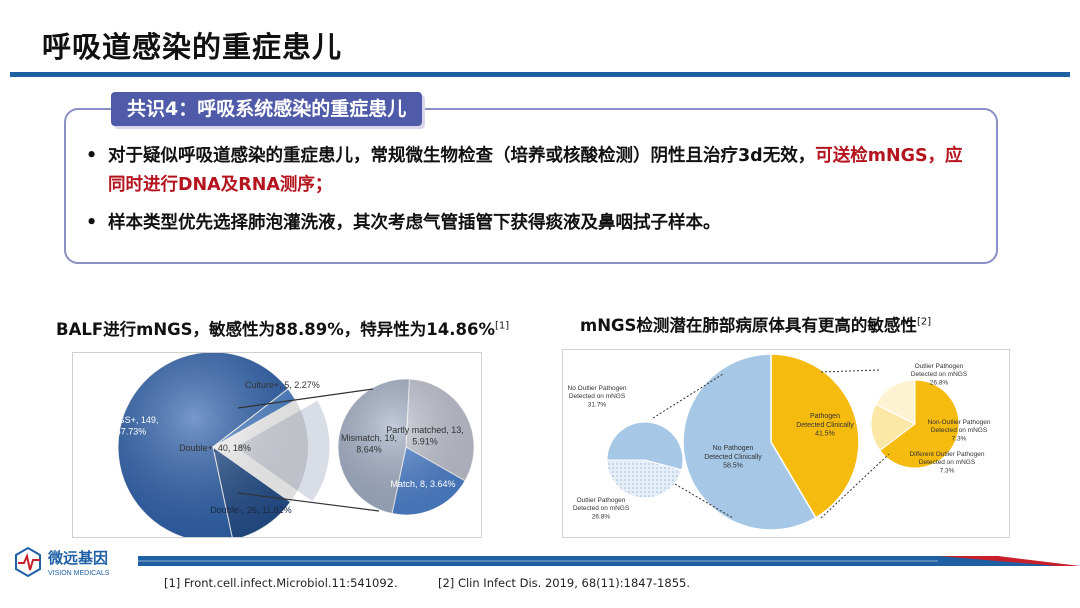 This screenshot has width=1080, height=608. I want to click on data-label: Double-, 26, 11.82%, so click(250, 510).